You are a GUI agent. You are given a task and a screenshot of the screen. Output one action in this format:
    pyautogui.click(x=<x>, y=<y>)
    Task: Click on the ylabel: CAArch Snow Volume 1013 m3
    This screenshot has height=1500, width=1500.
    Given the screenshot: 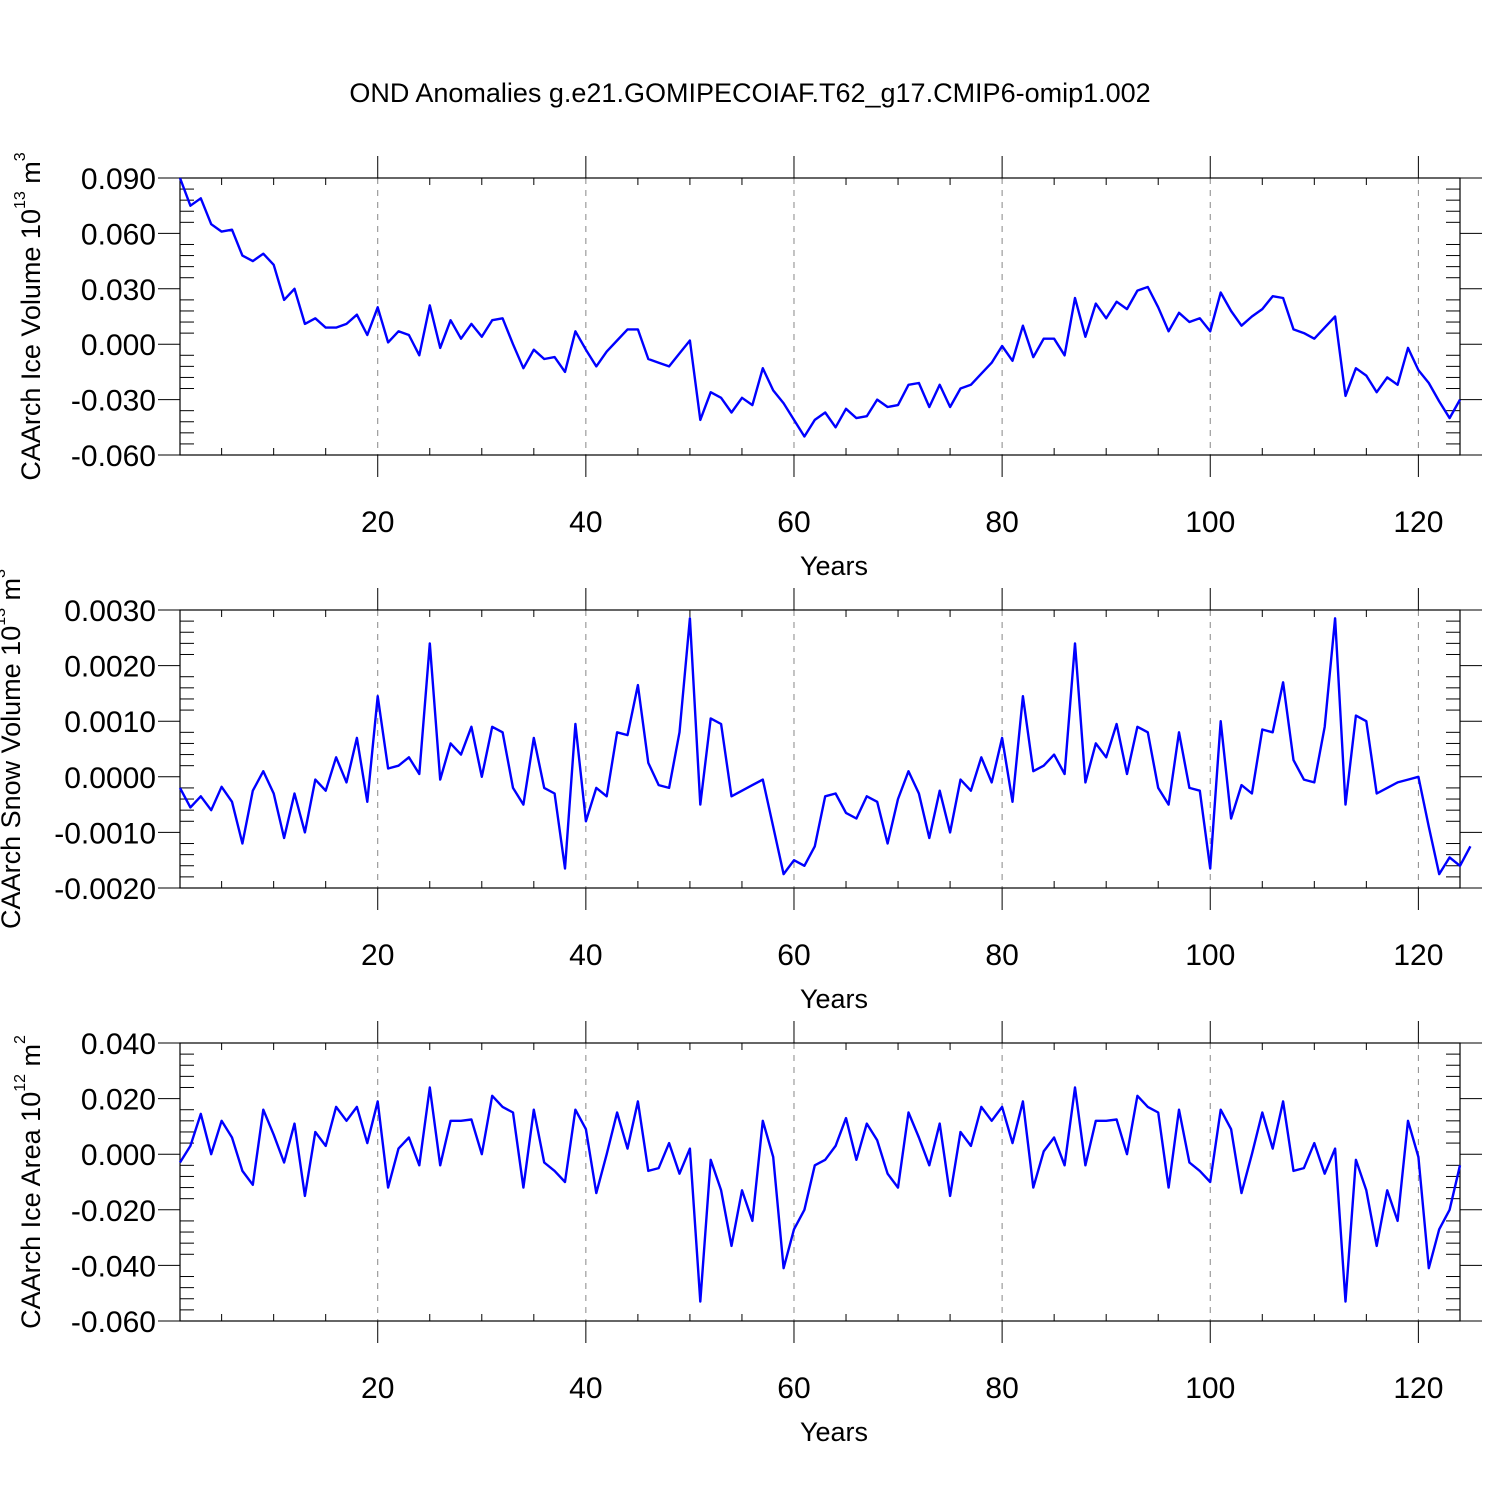 What is the action you would take?
    pyautogui.click(x=13, y=749)
    